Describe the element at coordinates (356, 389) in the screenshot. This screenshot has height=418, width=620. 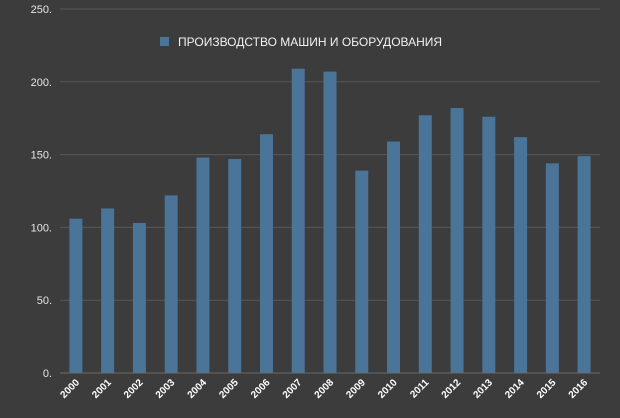
I see `x-tick-label: 2009` at that location.